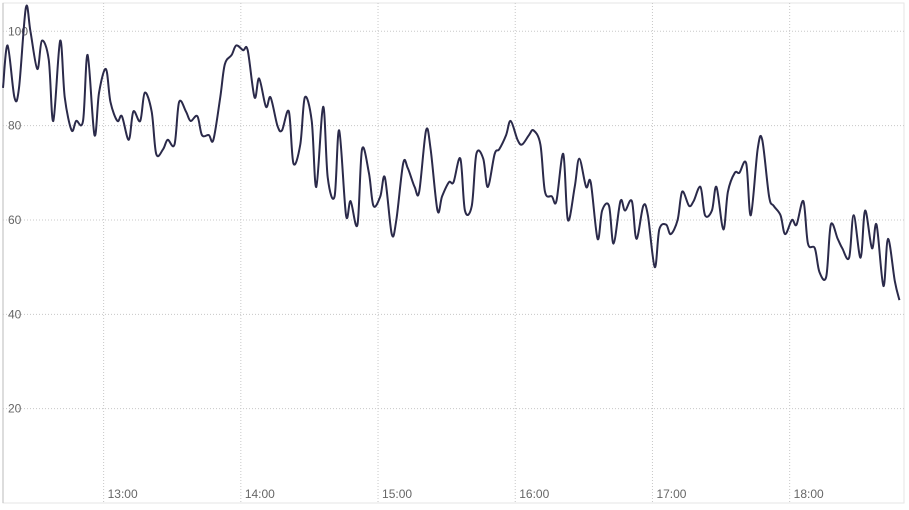  Describe the element at coordinates (260, 494) in the screenshot. I see `x-tick-label: 14:00` at that location.